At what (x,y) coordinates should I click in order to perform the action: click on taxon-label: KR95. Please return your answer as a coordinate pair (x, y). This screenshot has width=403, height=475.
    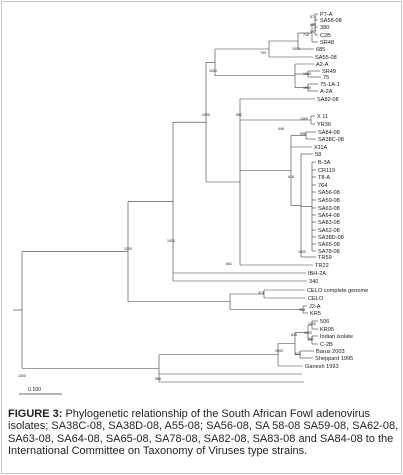
    Looking at the image, I should click on (327, 330).